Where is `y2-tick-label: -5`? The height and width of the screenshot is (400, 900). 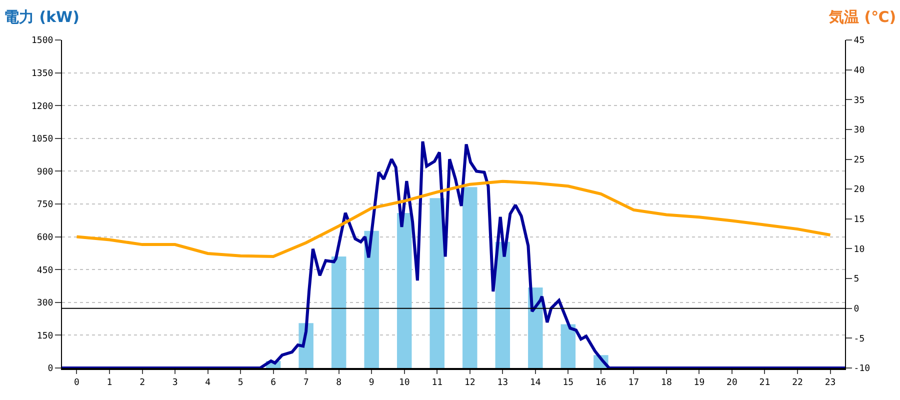
y2-tick-label: -5 is located at coordinates (859, 339).